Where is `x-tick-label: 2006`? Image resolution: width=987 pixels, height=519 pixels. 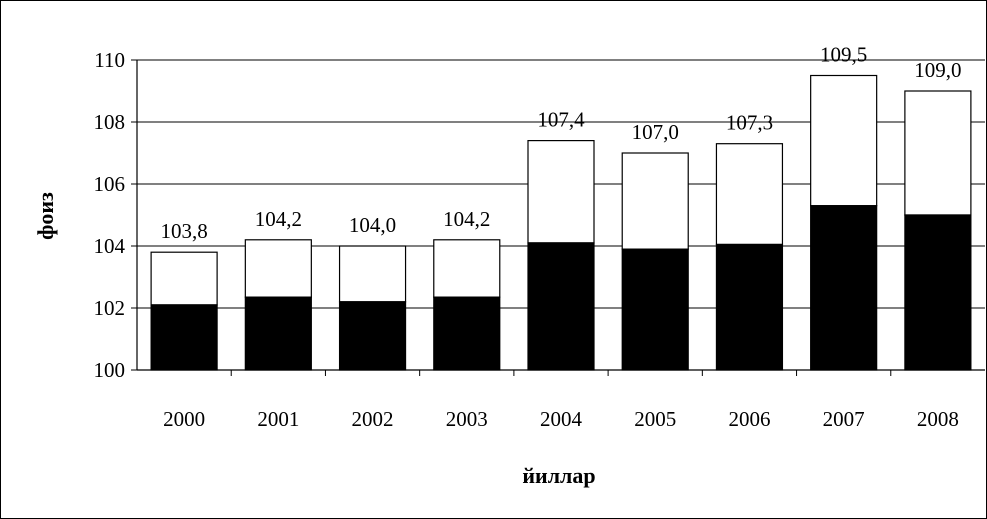 x-tick-label: 2006 is located at coordinates (749, 419).